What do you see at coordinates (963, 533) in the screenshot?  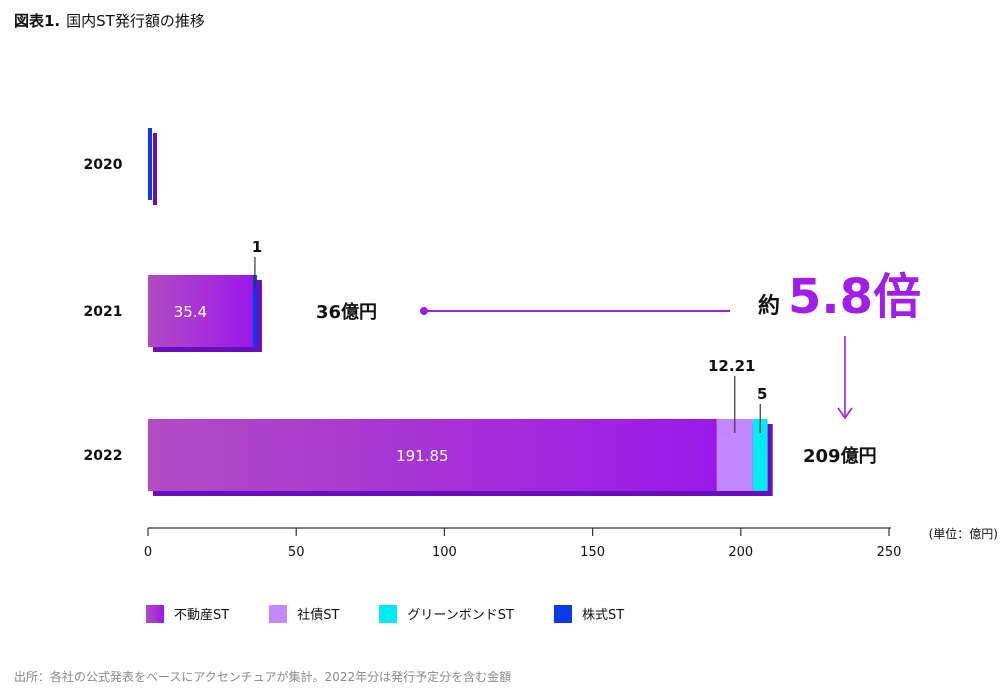 I see `unit-label: (単位：億円)` at bounding box center [963, 533].